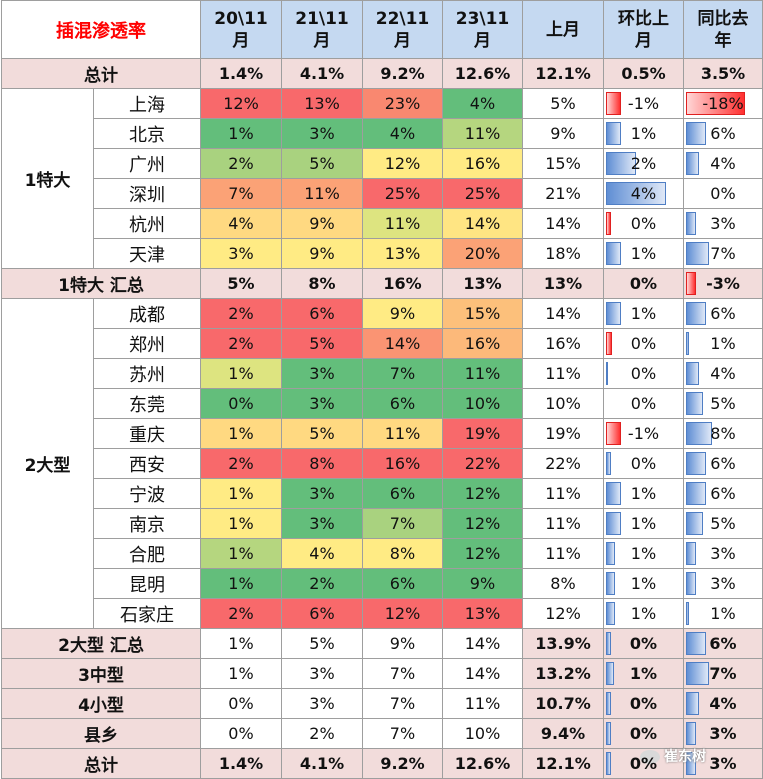 This screenshot has height=779, width=763. What do you see at coordinates (322, 583) in the screenshot?
I see `heat-cell: 2%` at bounding box center [322, 583].